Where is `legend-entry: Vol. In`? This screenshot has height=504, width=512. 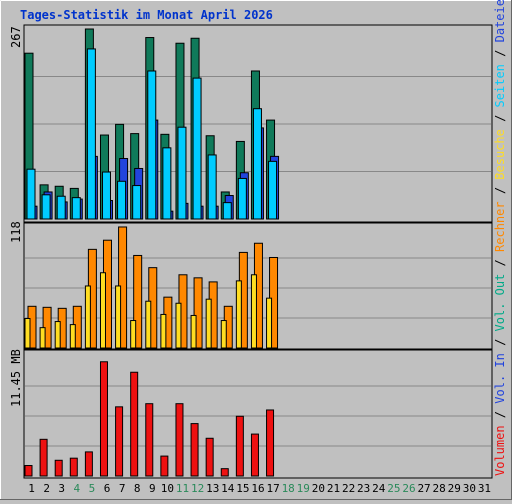 legend-entry: Vol. In is located at coordinates (500, 378).